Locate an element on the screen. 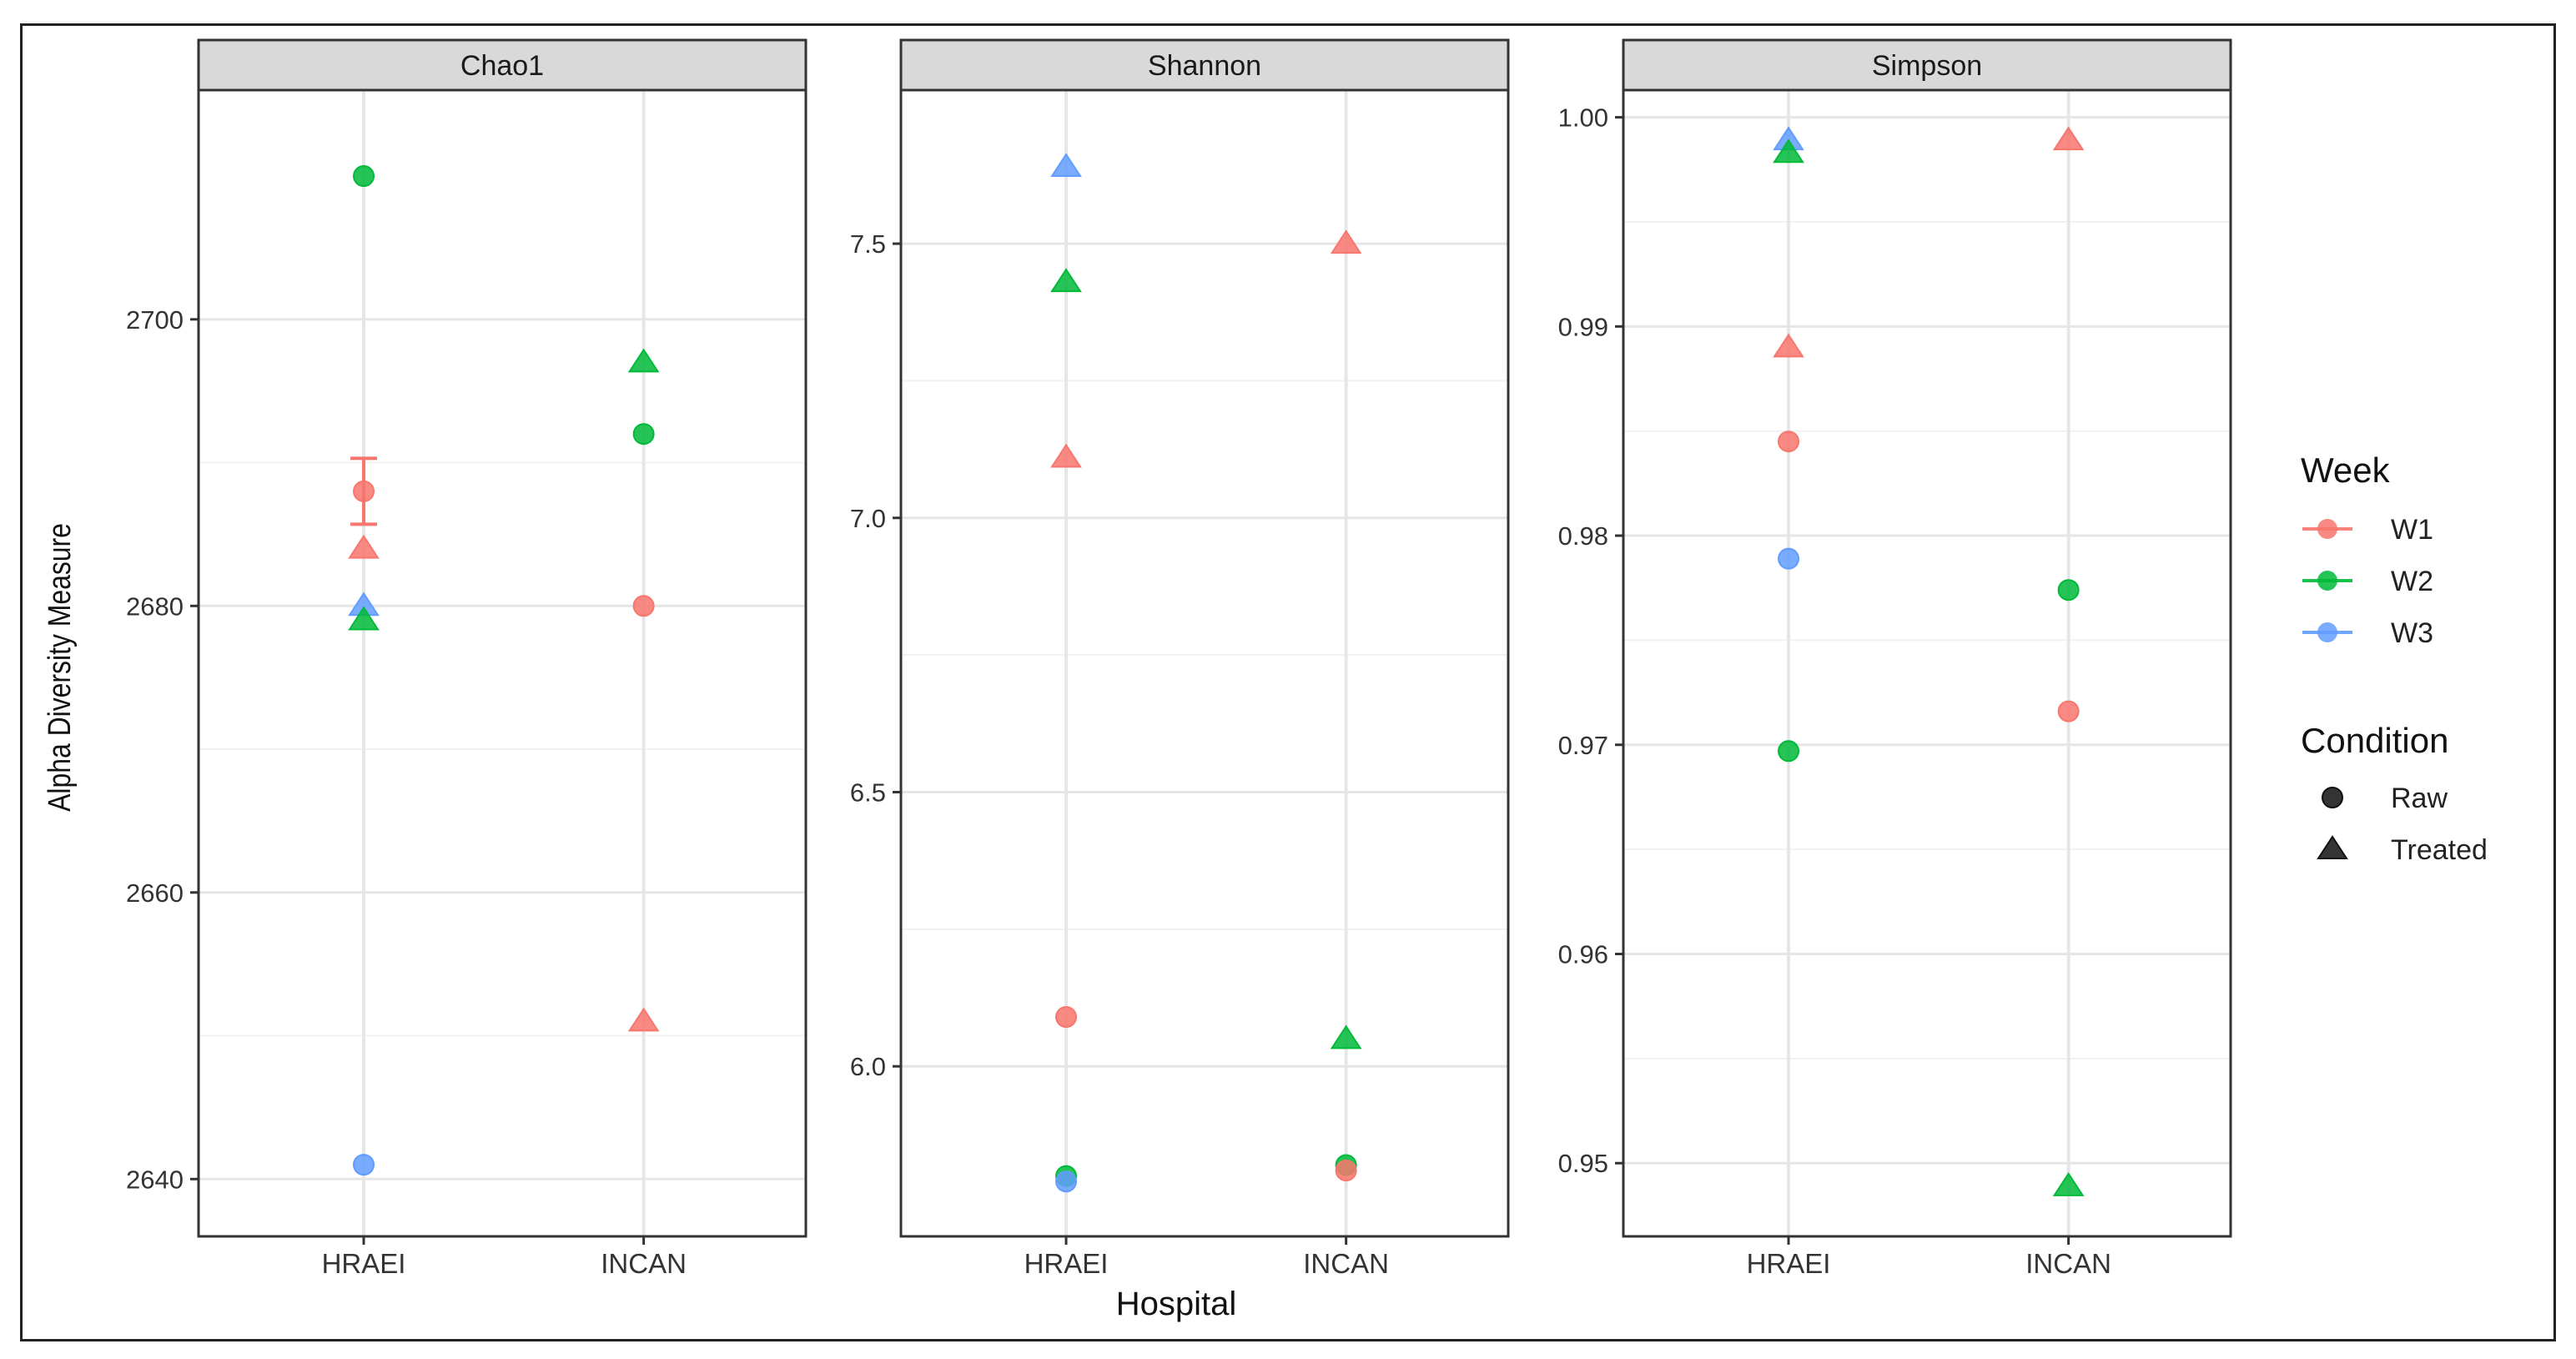  y-tick-label: 2700 is located at coordinates (155, 320).